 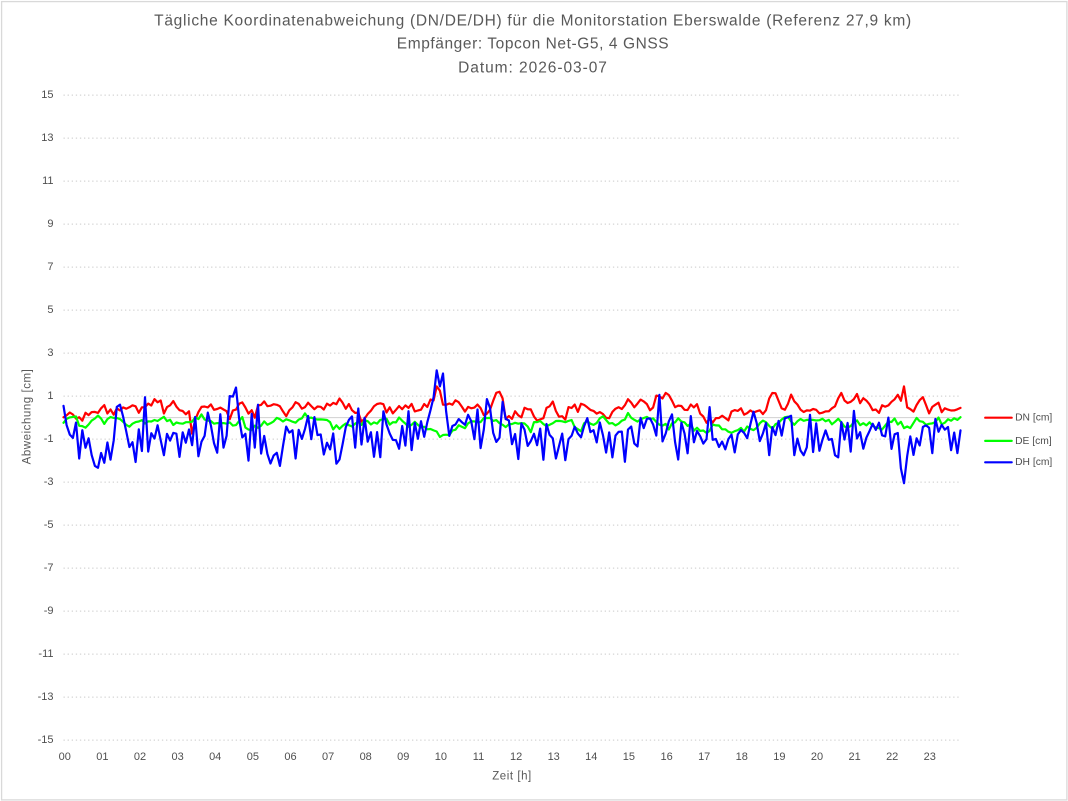 I want to click on svg-text: 1, so click(x=50, y=396).